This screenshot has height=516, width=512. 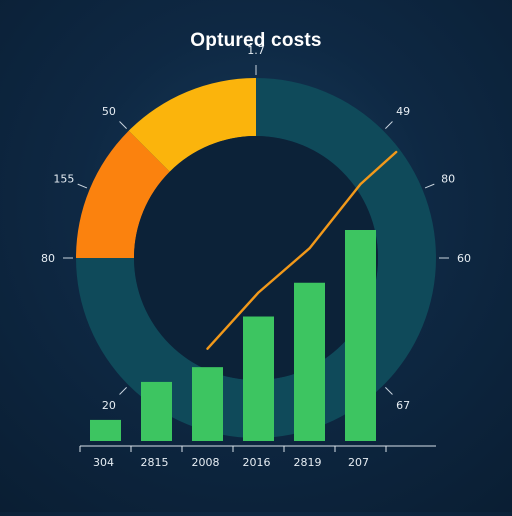 What do you see at coordinates (403, 111) in the screenshot?
I see `ring-label-1: 49` at bounding box center [403, 111].